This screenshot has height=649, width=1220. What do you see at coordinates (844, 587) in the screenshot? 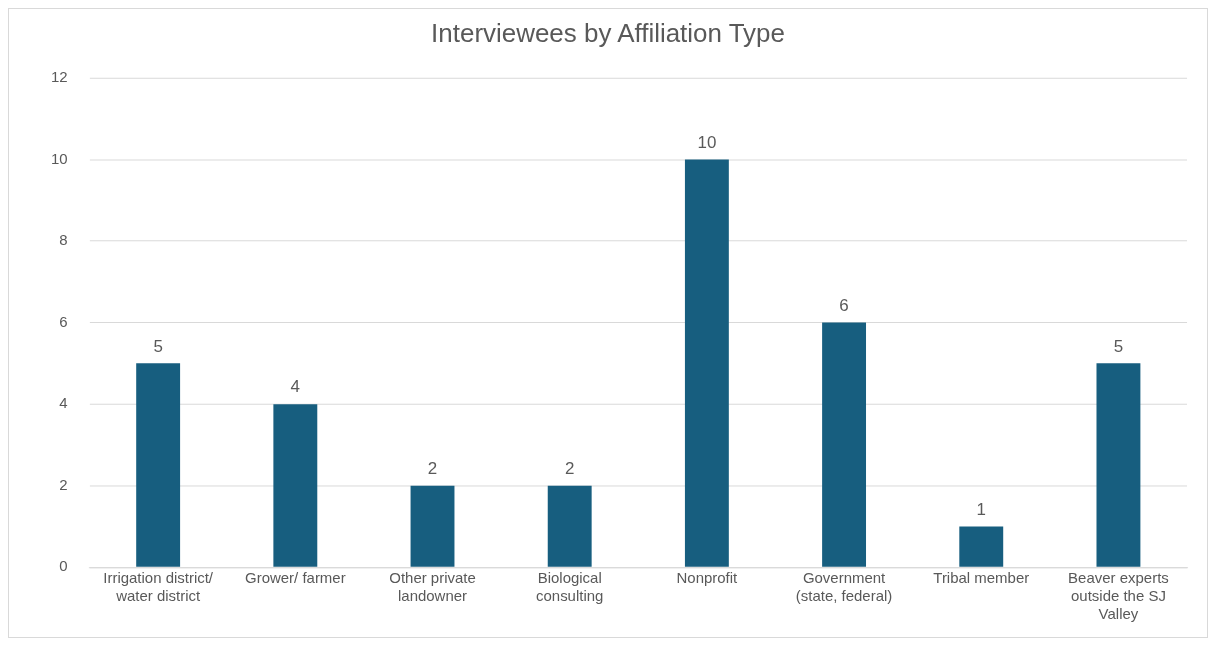
I see `x-tick-label: Government (state, federal)` at bounding box center [844, 587].